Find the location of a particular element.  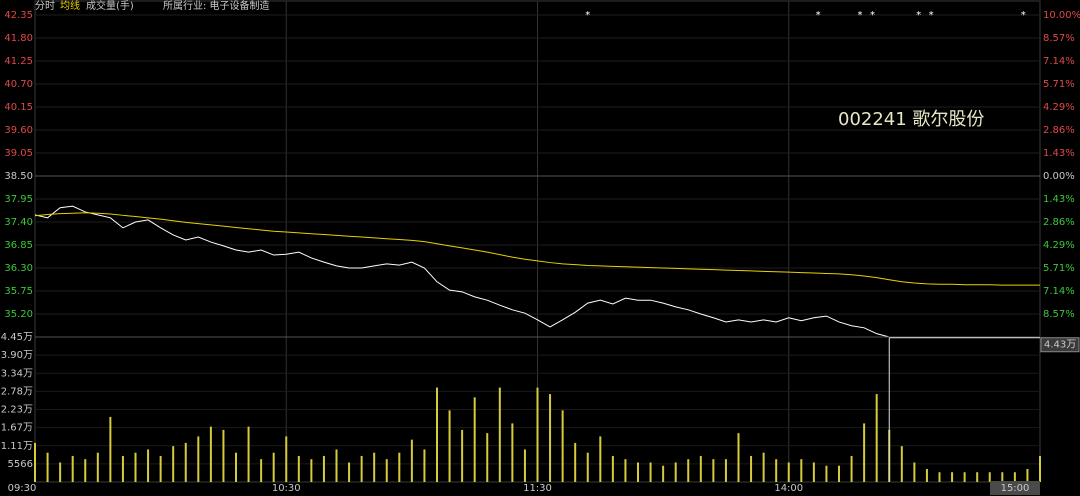

y-tick-label: 35.75 is located at coordinates (18, 291).